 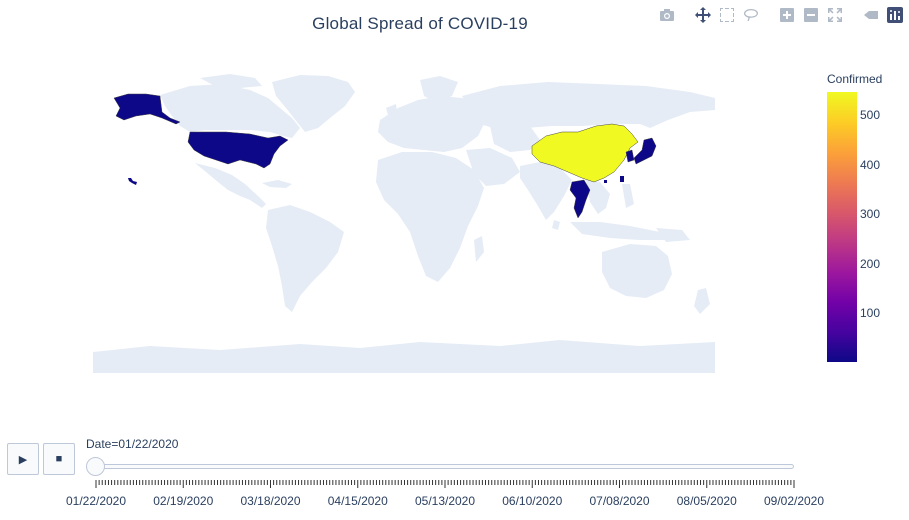 What do you see at coordinates (59, 459) in the screenshot?
I see `stop-button: ■` at bounding box center [59, 459].